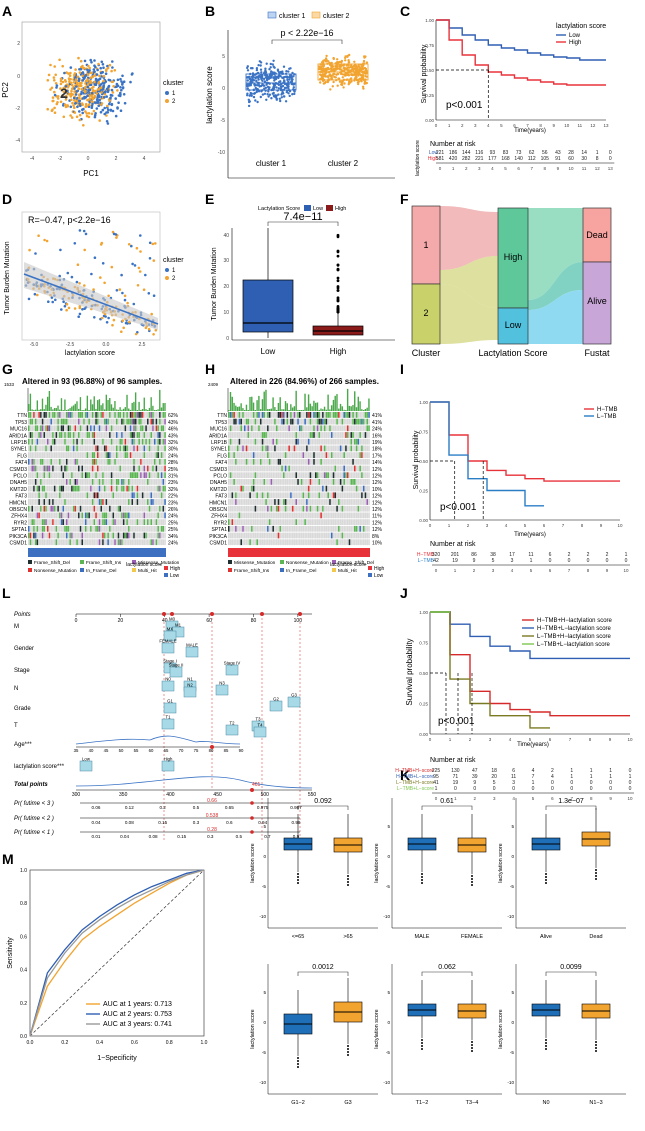 The width and height of the screenshot is (645, 1131). What do you see at coordinates (343, 163) in the screenshot?
I see `b-xlabel-2: cluster 2` at bounding box center [343, 163].